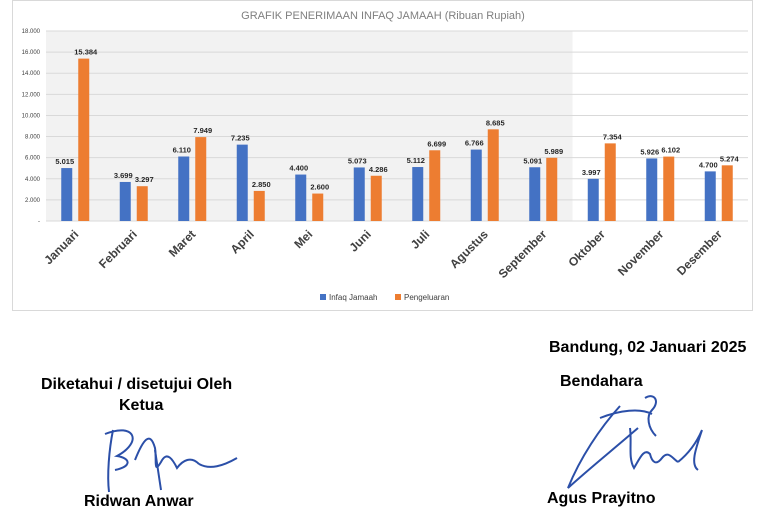 The width and height of the screenshot is (768, 521). What do you see at coordinates (33, 180) in the screenshot?
I see `y-tick-label: 4.000` at bounding box center [33, 180].